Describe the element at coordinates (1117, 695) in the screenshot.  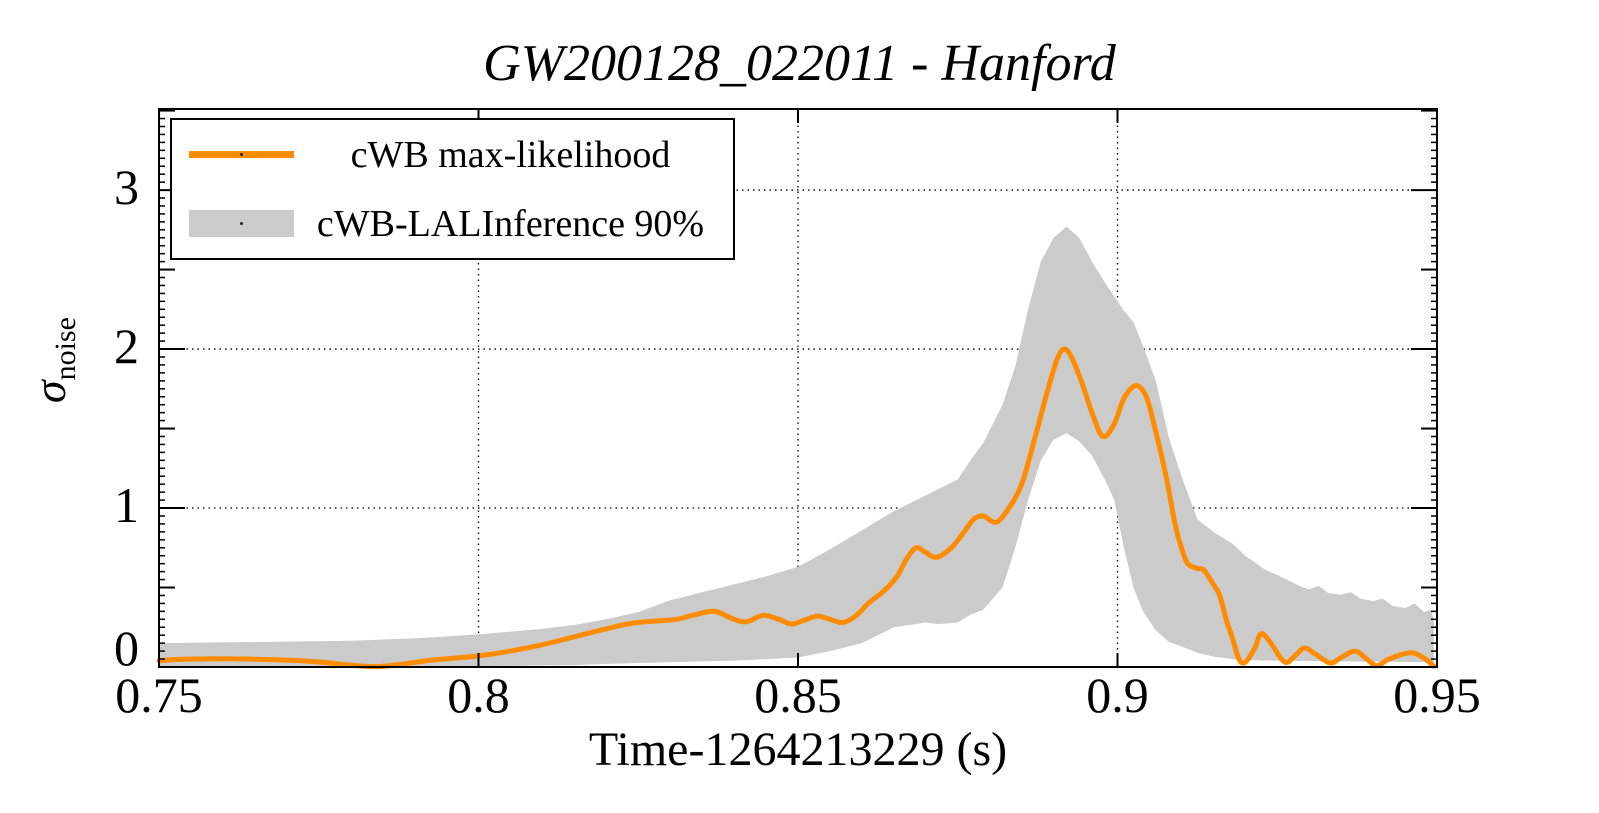
I see `x-tick-label: 0.9` at that location.